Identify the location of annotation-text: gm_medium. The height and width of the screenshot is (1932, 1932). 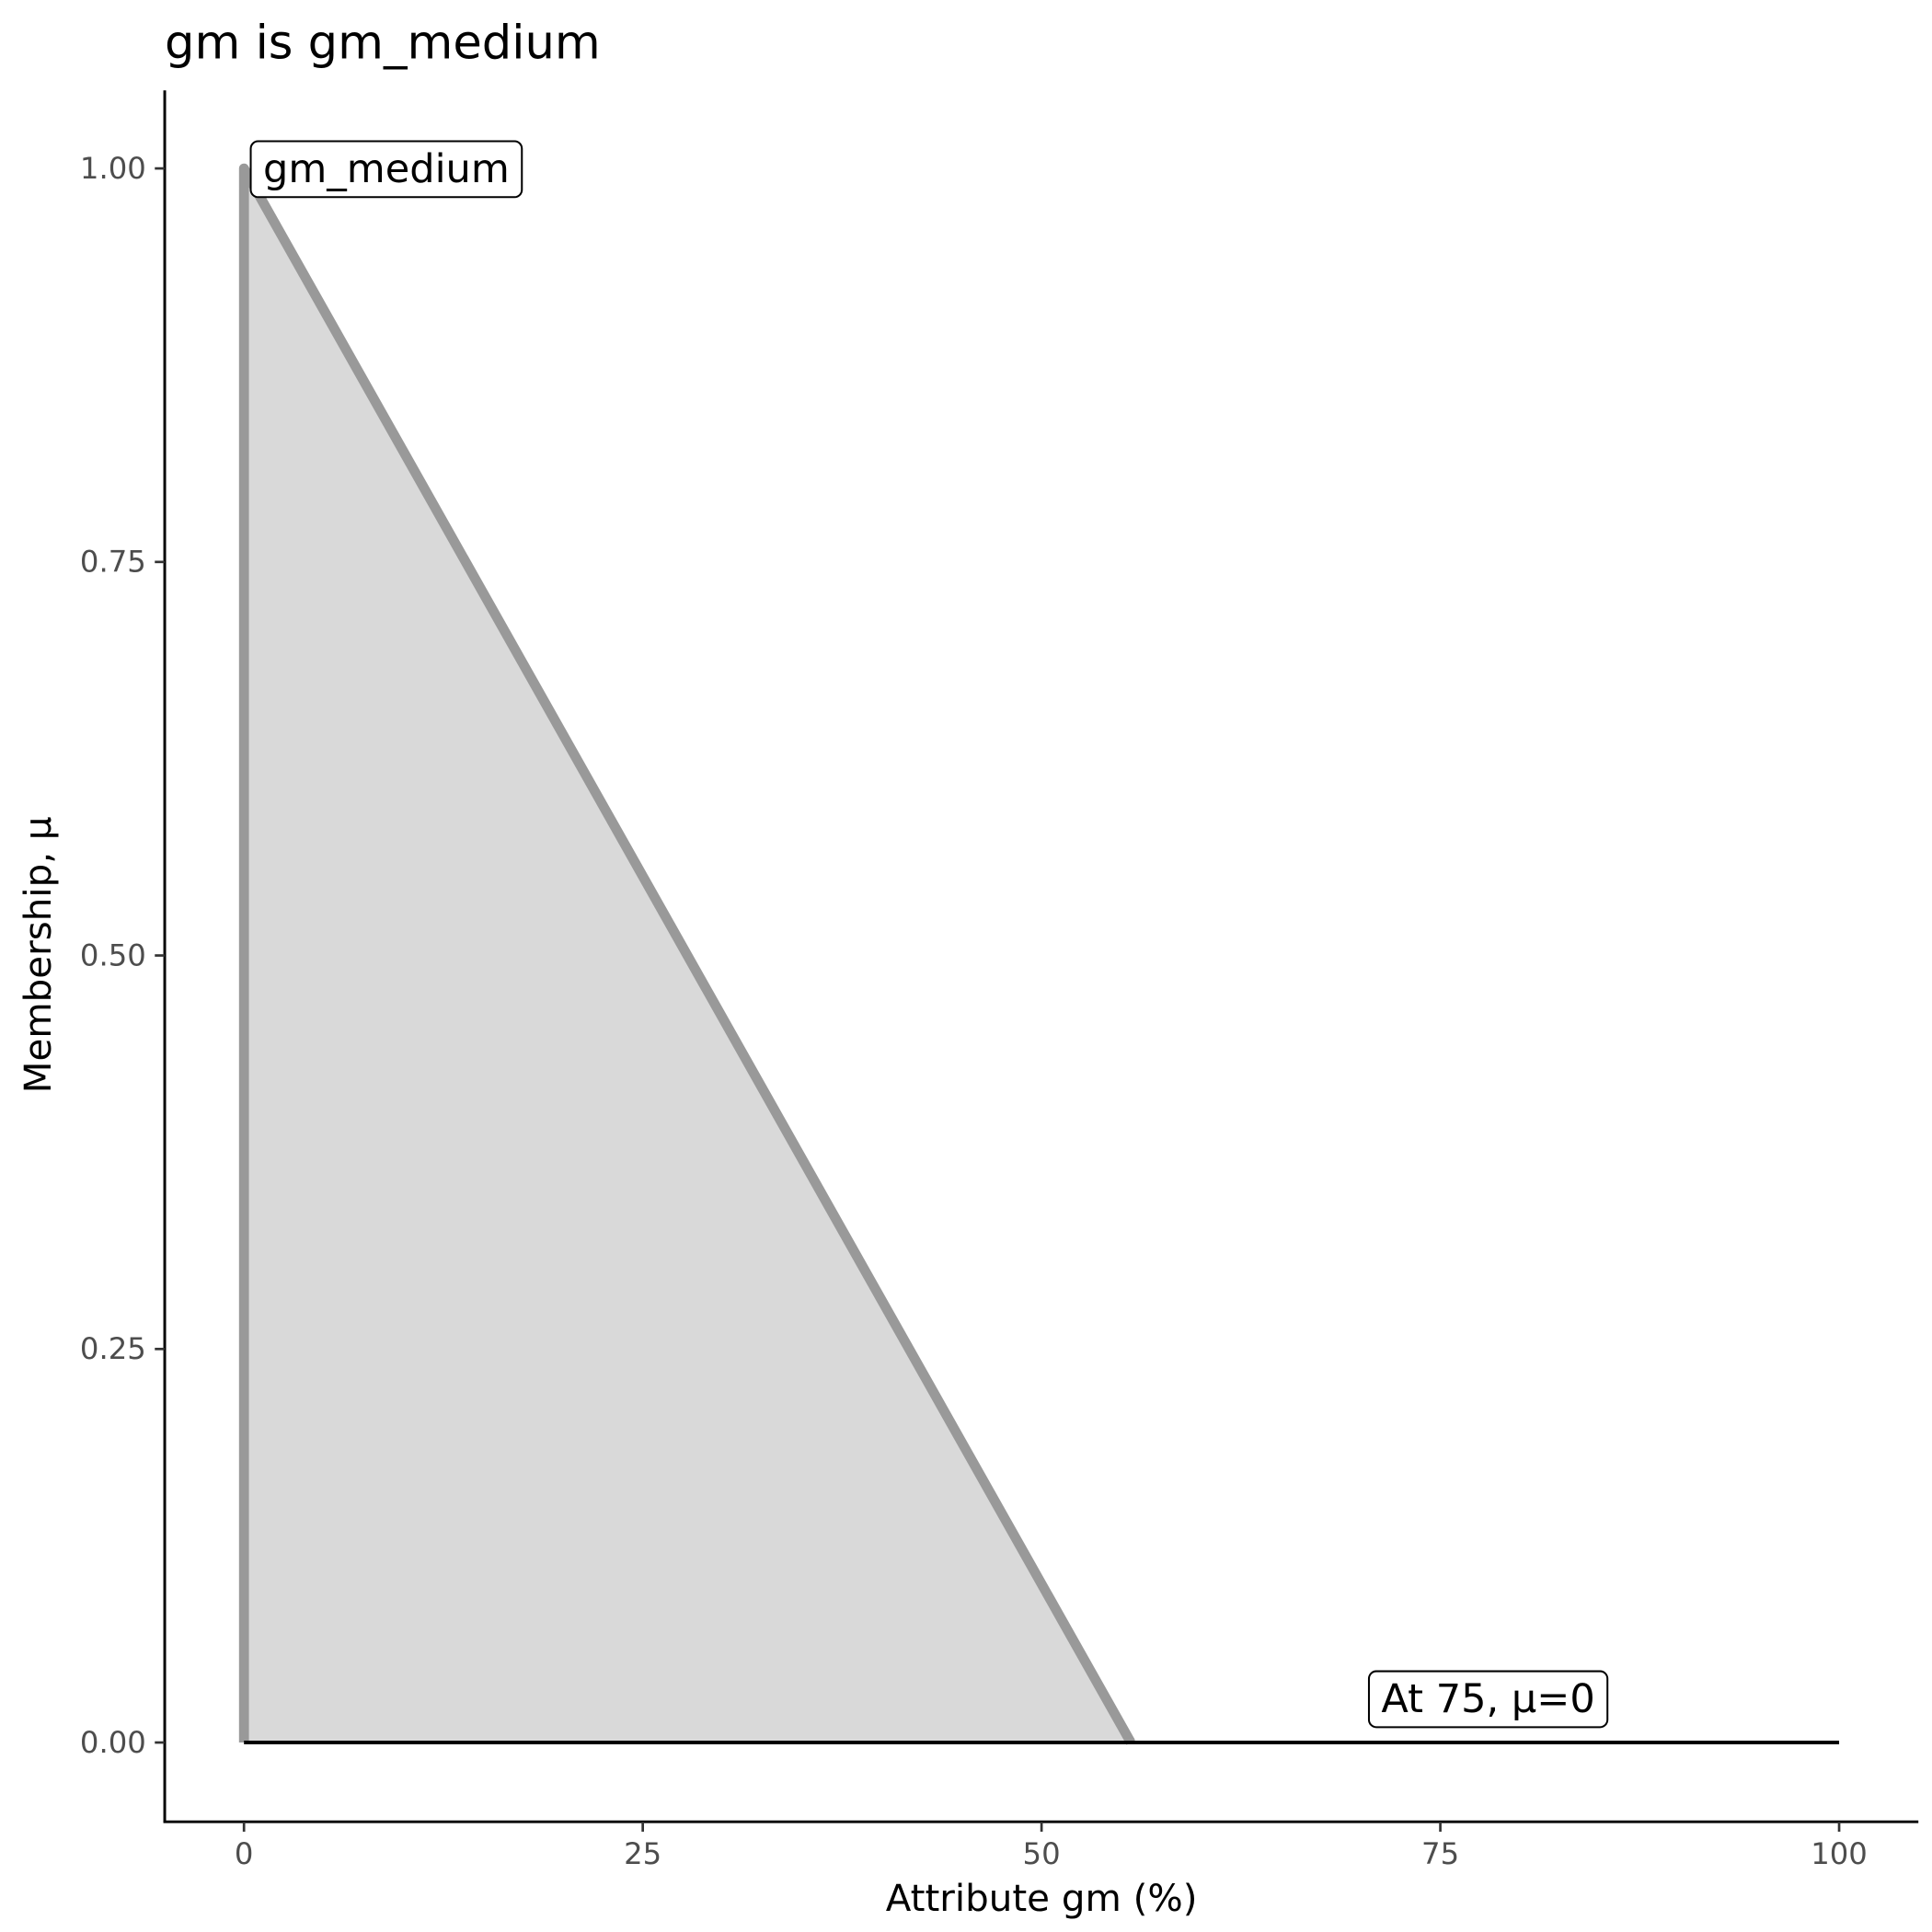
(386, 169).